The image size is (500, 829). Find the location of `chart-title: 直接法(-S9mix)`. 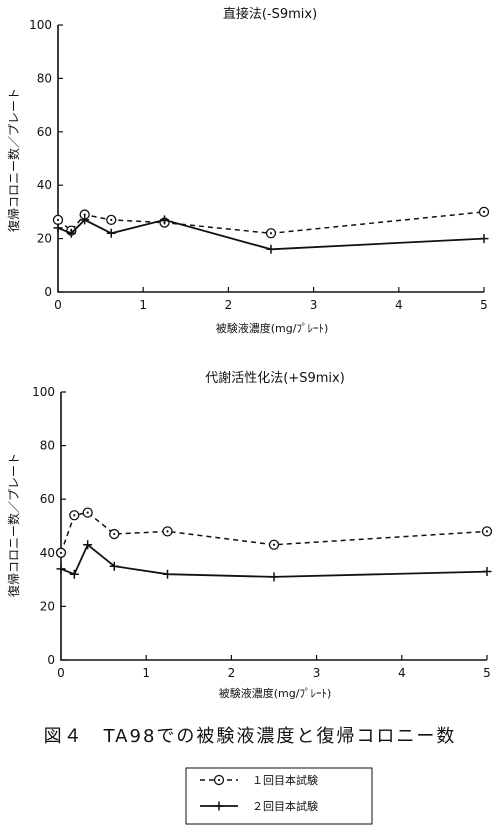

chart-title: 直接法(-S9mix) is located at coordinates (270, 14).